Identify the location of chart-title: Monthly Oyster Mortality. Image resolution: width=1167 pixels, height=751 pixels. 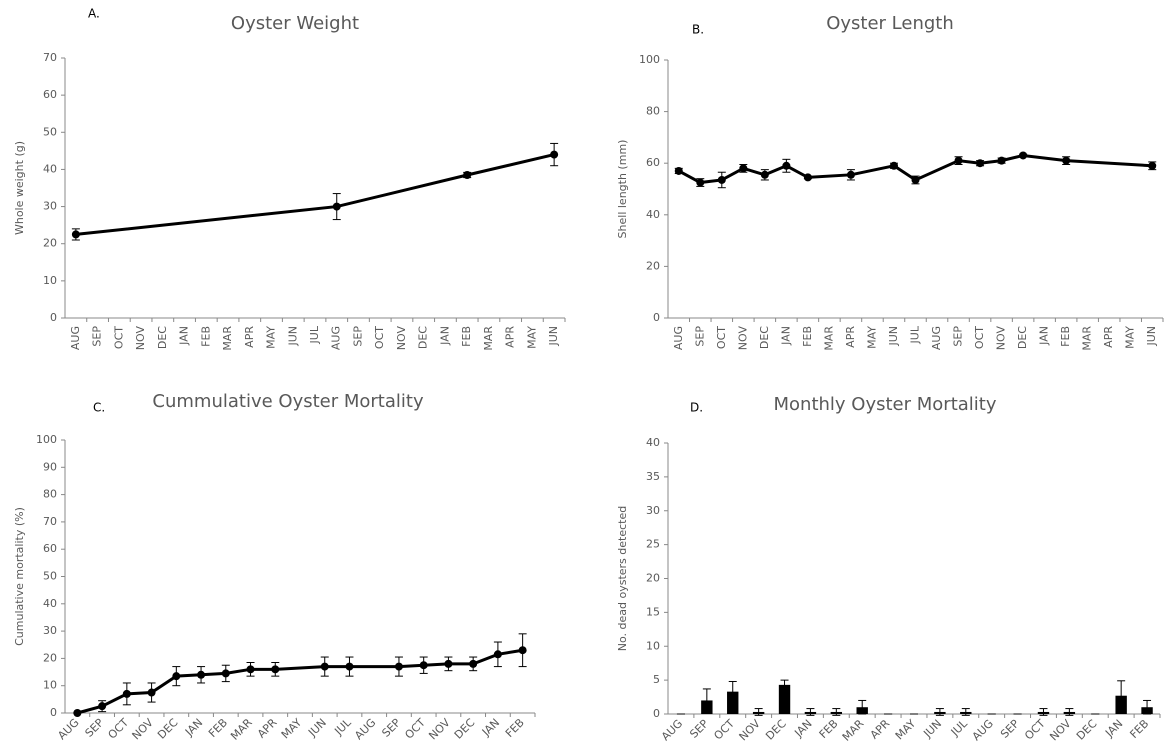
(885, 404).